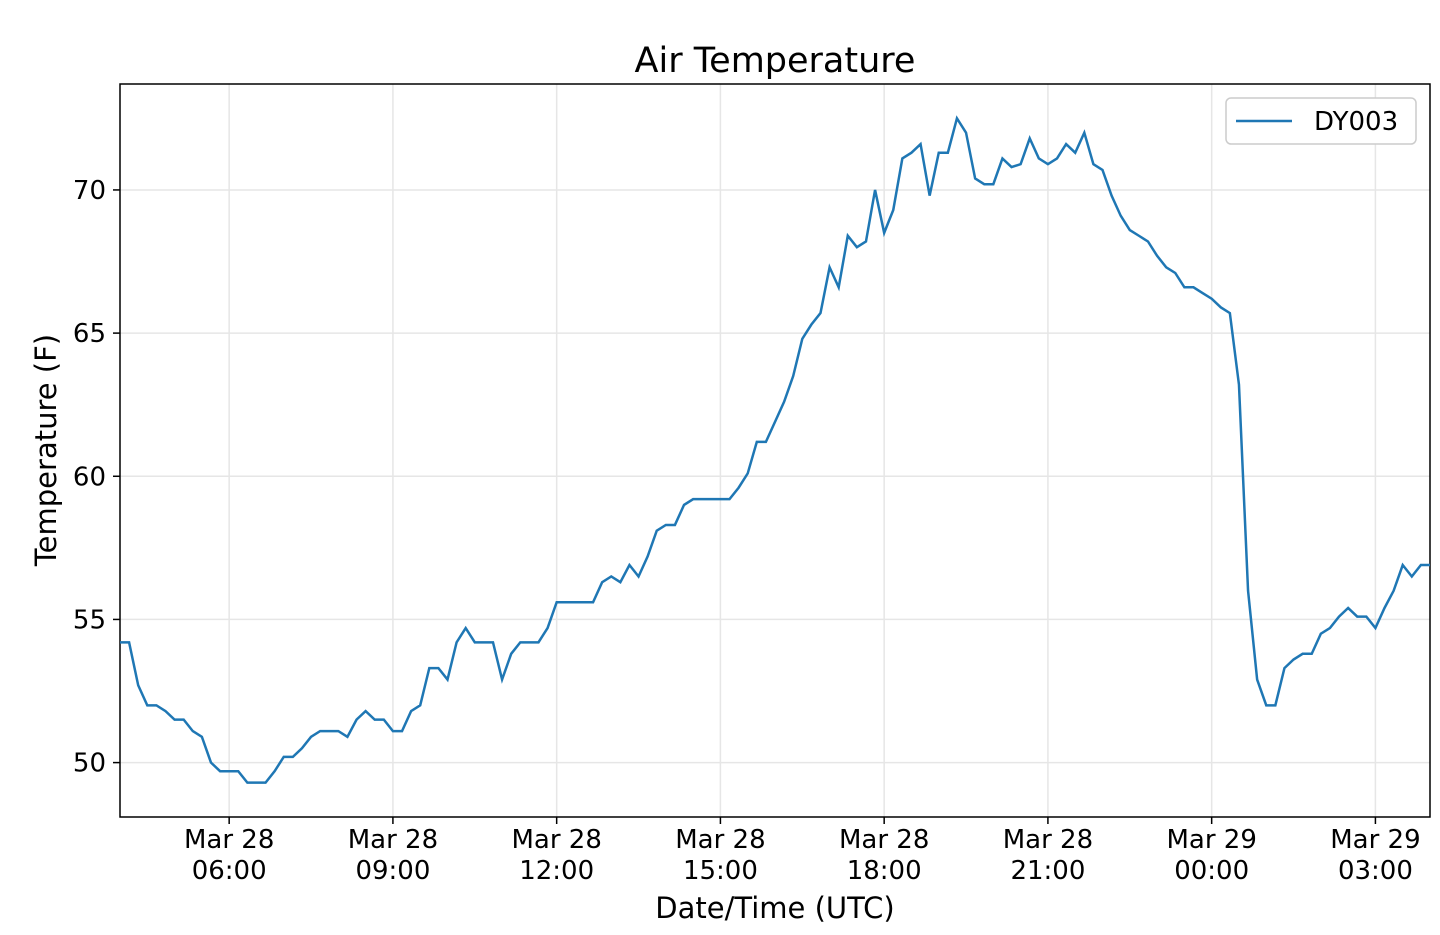  What do you see at coordinates (1356, 122) in the screenshot?
I see `legend-label: DY003` at bounding box center [1356, 122].